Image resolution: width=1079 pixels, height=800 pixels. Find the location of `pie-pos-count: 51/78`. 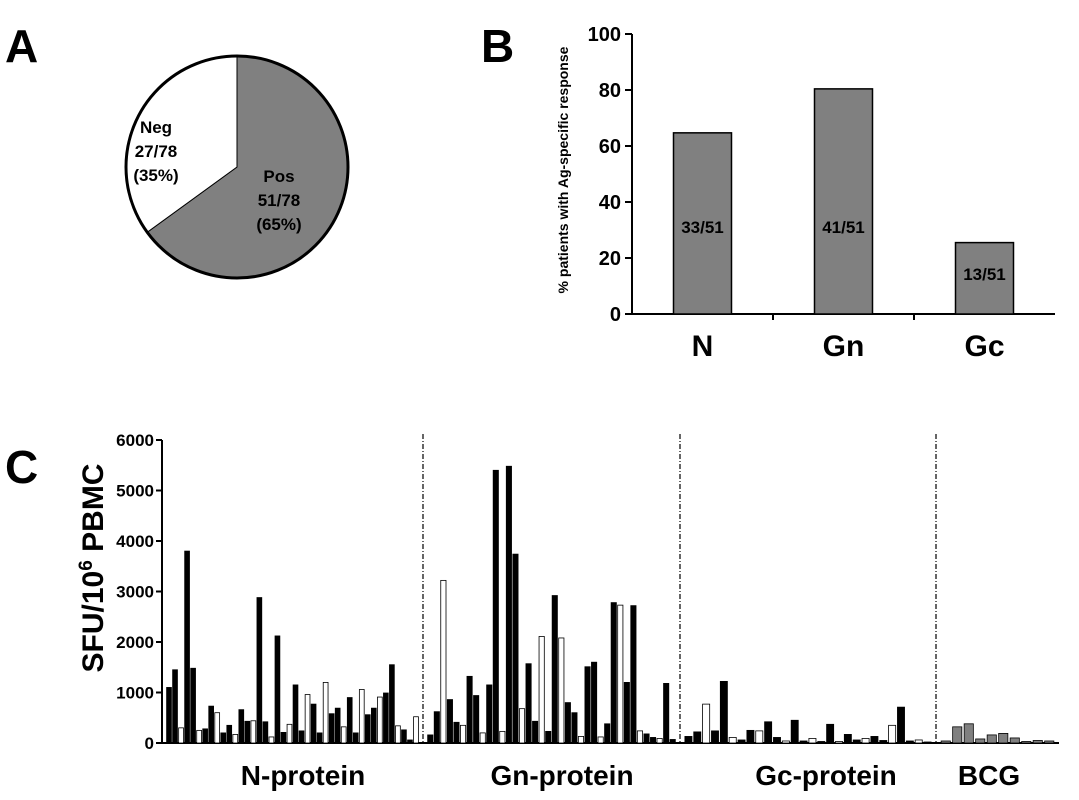

pie-pos-count: 51/78 is located at coordinates (279, 200).